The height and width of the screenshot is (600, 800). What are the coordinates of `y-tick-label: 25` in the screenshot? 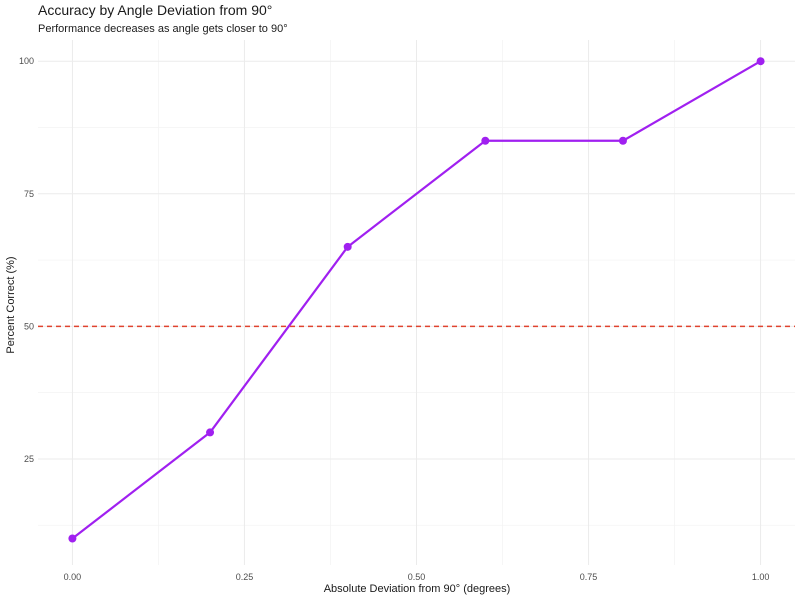 It's located at (29, 459).